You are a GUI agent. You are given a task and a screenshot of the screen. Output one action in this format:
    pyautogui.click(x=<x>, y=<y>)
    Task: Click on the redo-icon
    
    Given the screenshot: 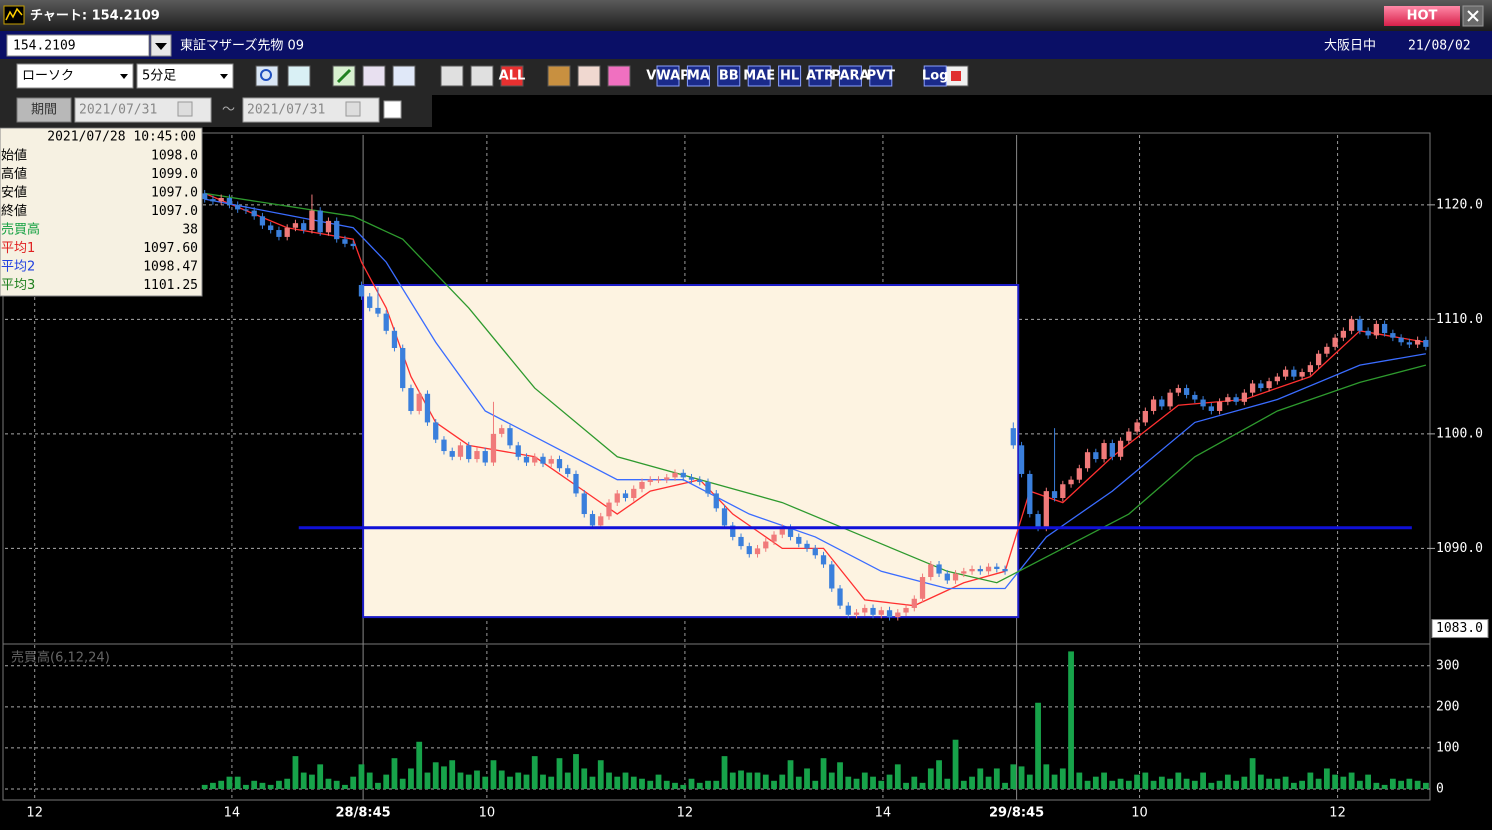 What is the action you would take?
    pyautogui.click(x=404, y=76)
    